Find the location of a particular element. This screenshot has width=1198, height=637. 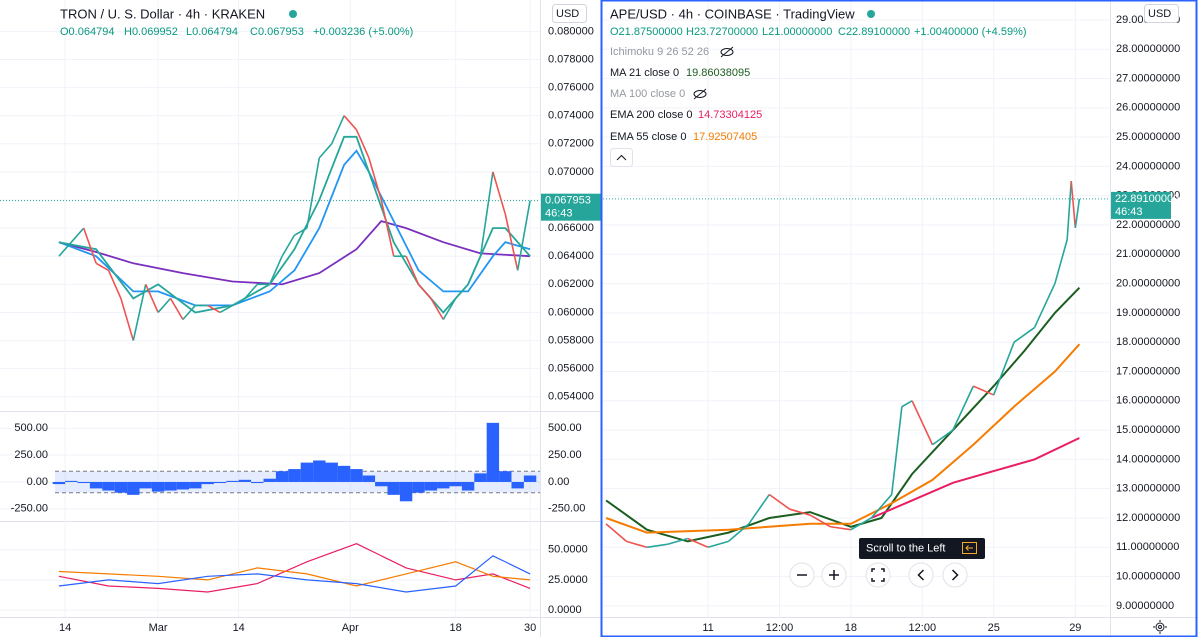

ohlc: +1.00400000 (+4.59%) is located at coordinates (970, 32).